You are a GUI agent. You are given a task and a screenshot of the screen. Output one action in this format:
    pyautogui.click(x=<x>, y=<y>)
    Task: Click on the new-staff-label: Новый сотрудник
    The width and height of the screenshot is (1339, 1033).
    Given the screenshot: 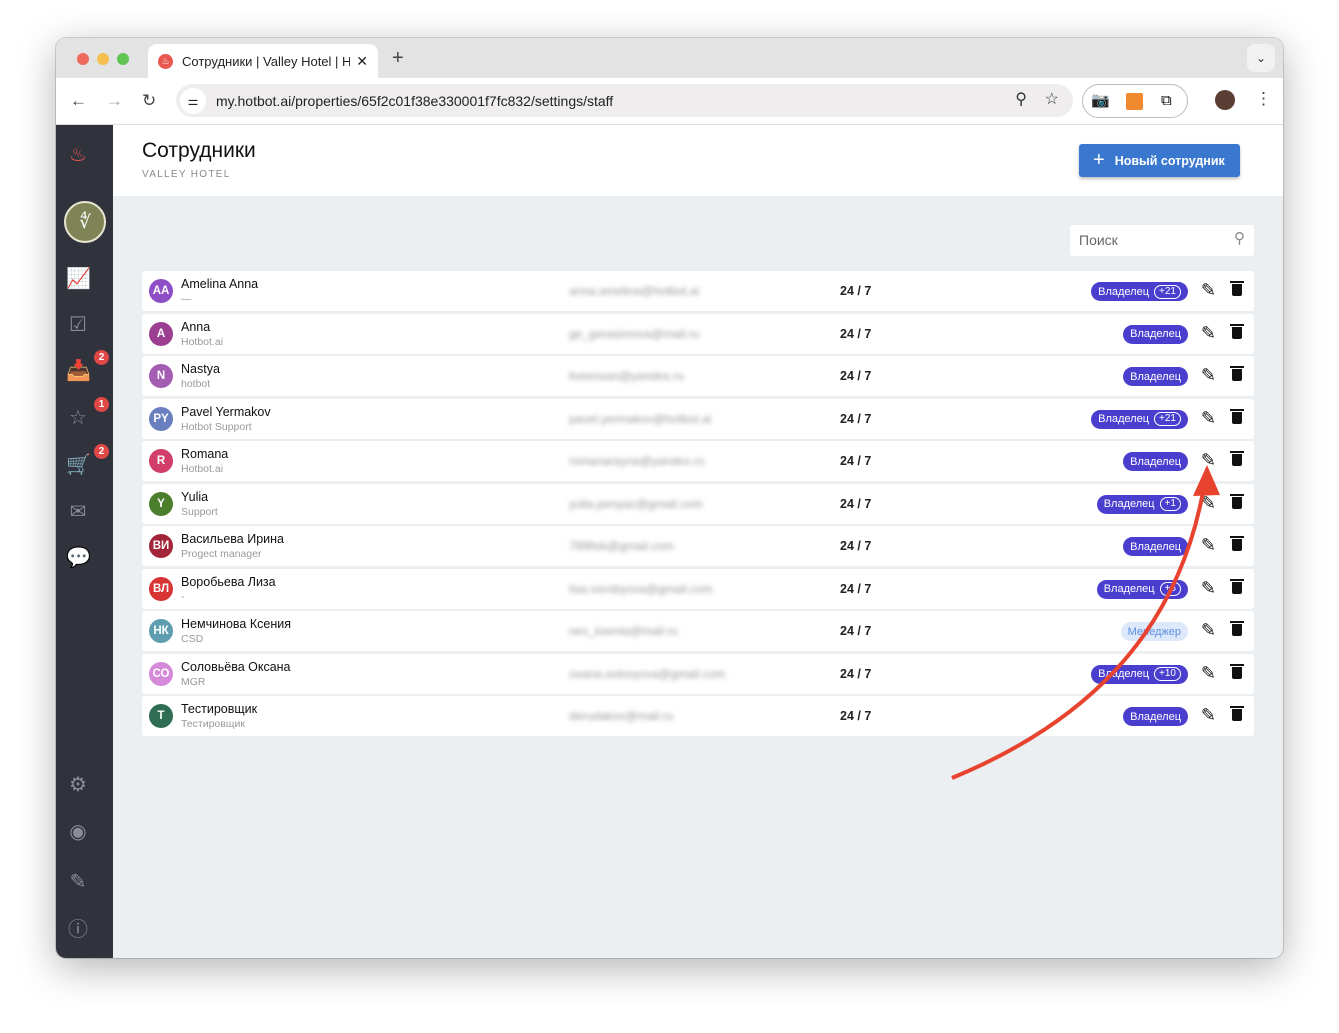 What is the action you would take?
    pyautogui.click(x=1169, y=160)
    